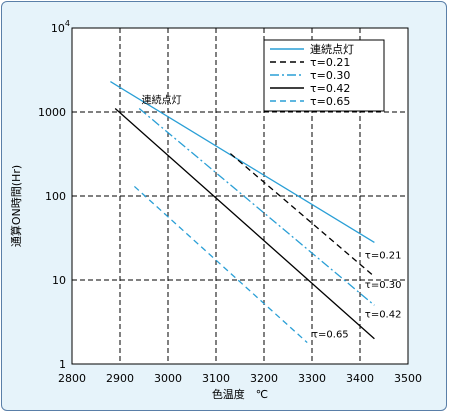 Image resolution: width=450 pixels, height=414 pixels. I want to click on x-tick-label: 3100, so click(216, 378).